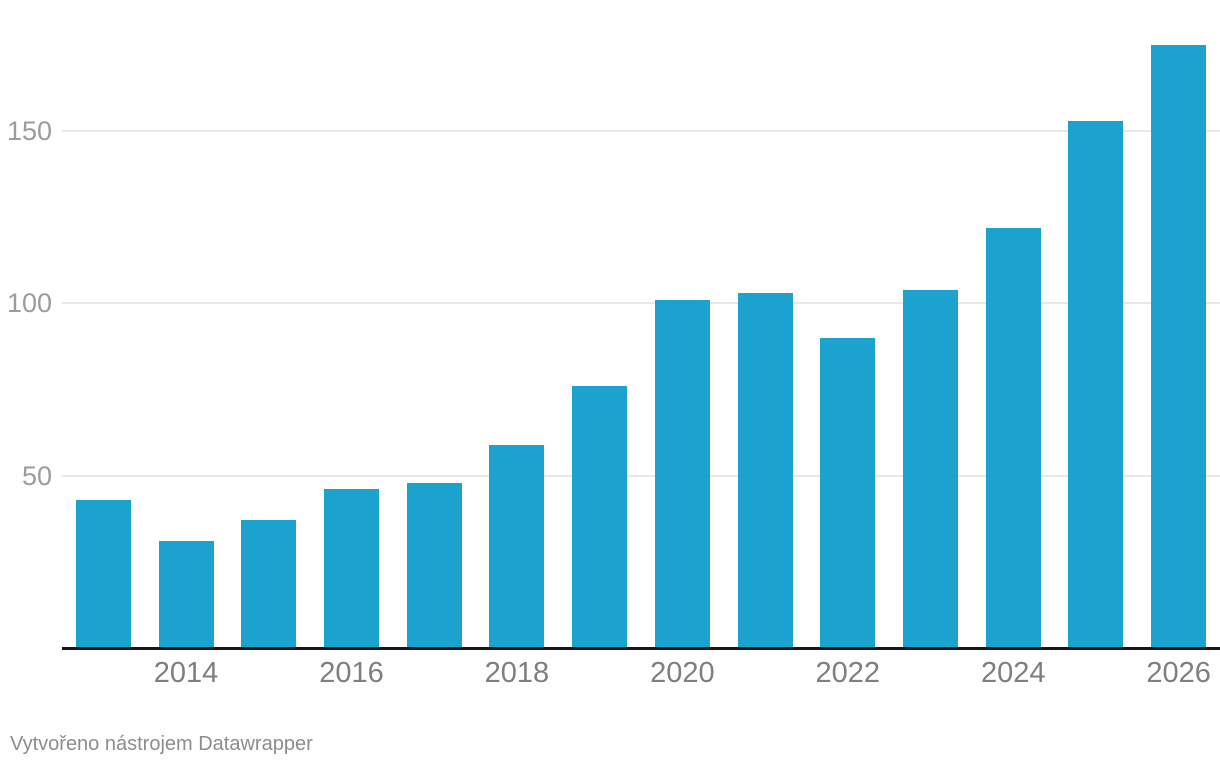  Describe the element at coordinates (186, 594) in the screenshot. I see `bar-2014` at that location.